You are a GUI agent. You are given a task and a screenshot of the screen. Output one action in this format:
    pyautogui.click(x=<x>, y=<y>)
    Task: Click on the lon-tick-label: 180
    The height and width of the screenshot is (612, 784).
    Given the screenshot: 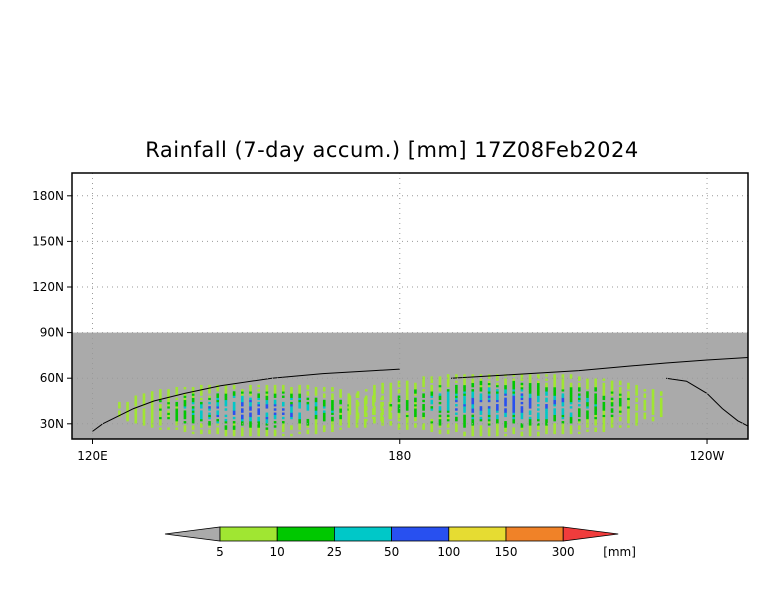 What is the action you would take?
    pyautogui.click(x=399, y=456)
    